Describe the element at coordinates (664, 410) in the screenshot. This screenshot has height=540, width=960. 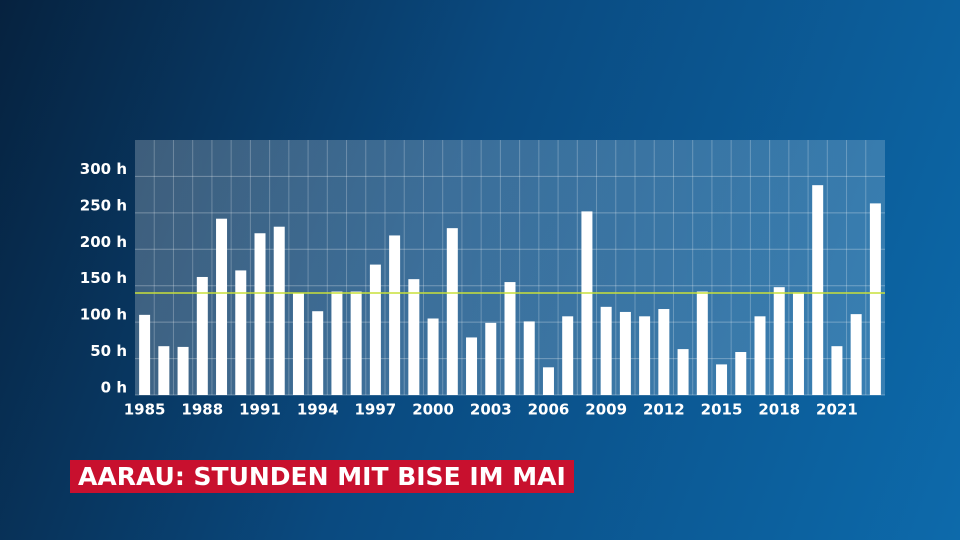
I see `x-tick-label: 2012` at that location.